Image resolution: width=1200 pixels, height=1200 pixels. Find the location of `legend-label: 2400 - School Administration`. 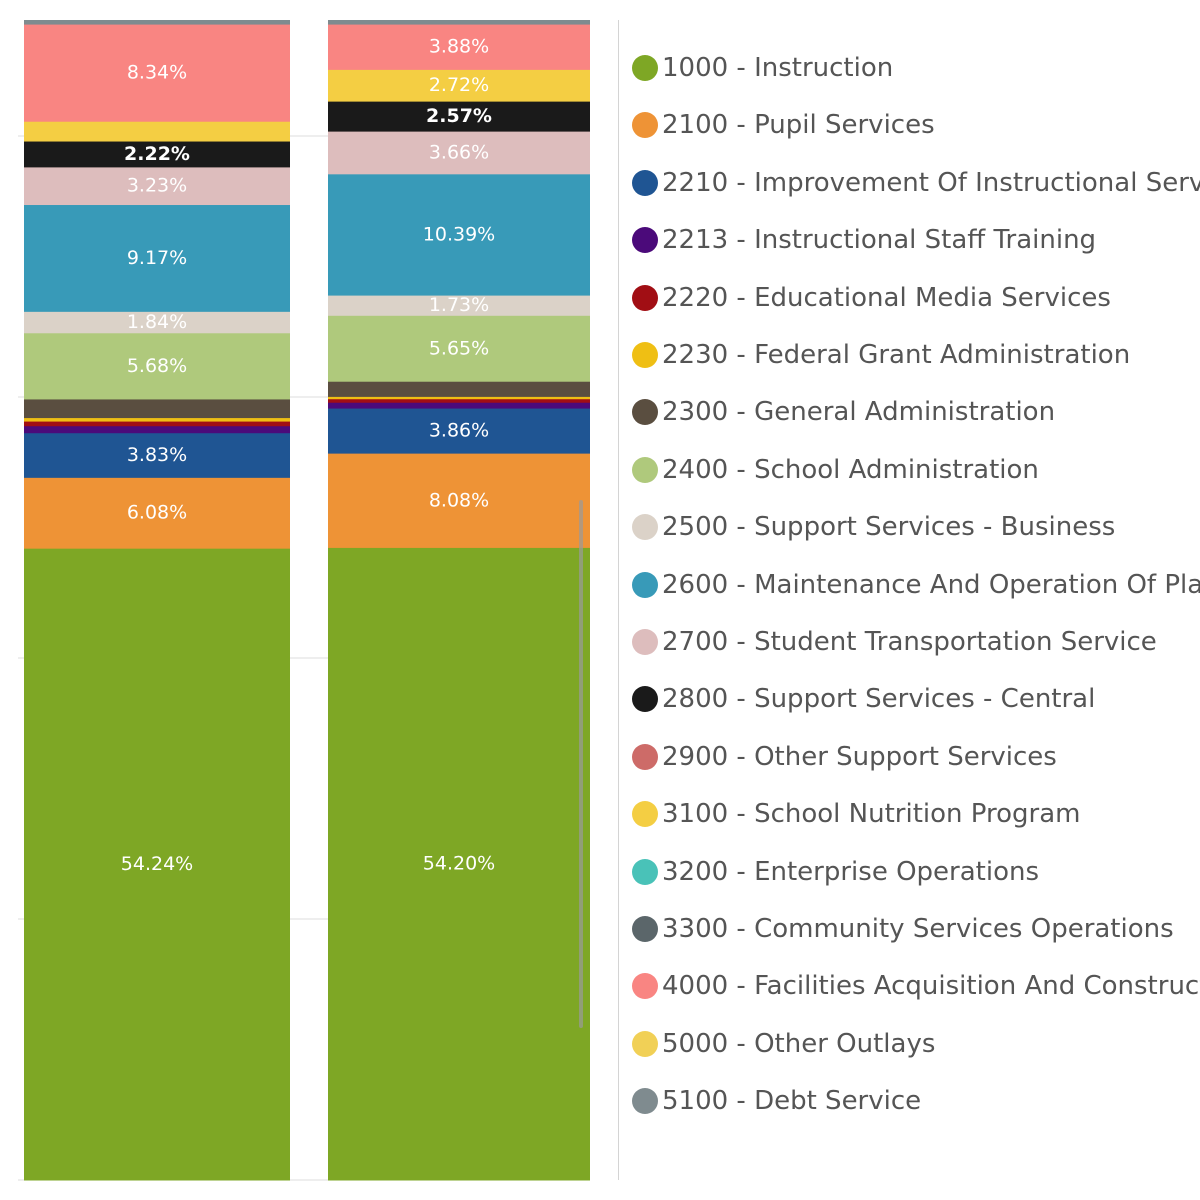

legend-label: 2400 - School Administration is located at coordinates (850, 469).